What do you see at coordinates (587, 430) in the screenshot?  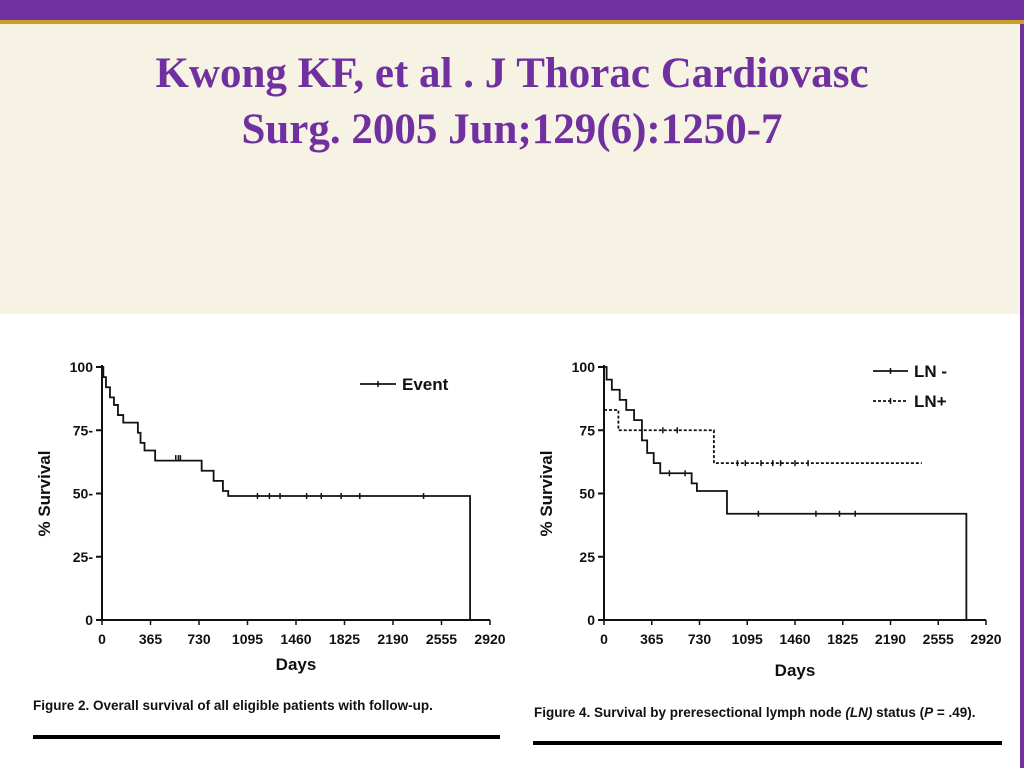 I see `y-tick-label: 75` at bounding box center [587, 430].